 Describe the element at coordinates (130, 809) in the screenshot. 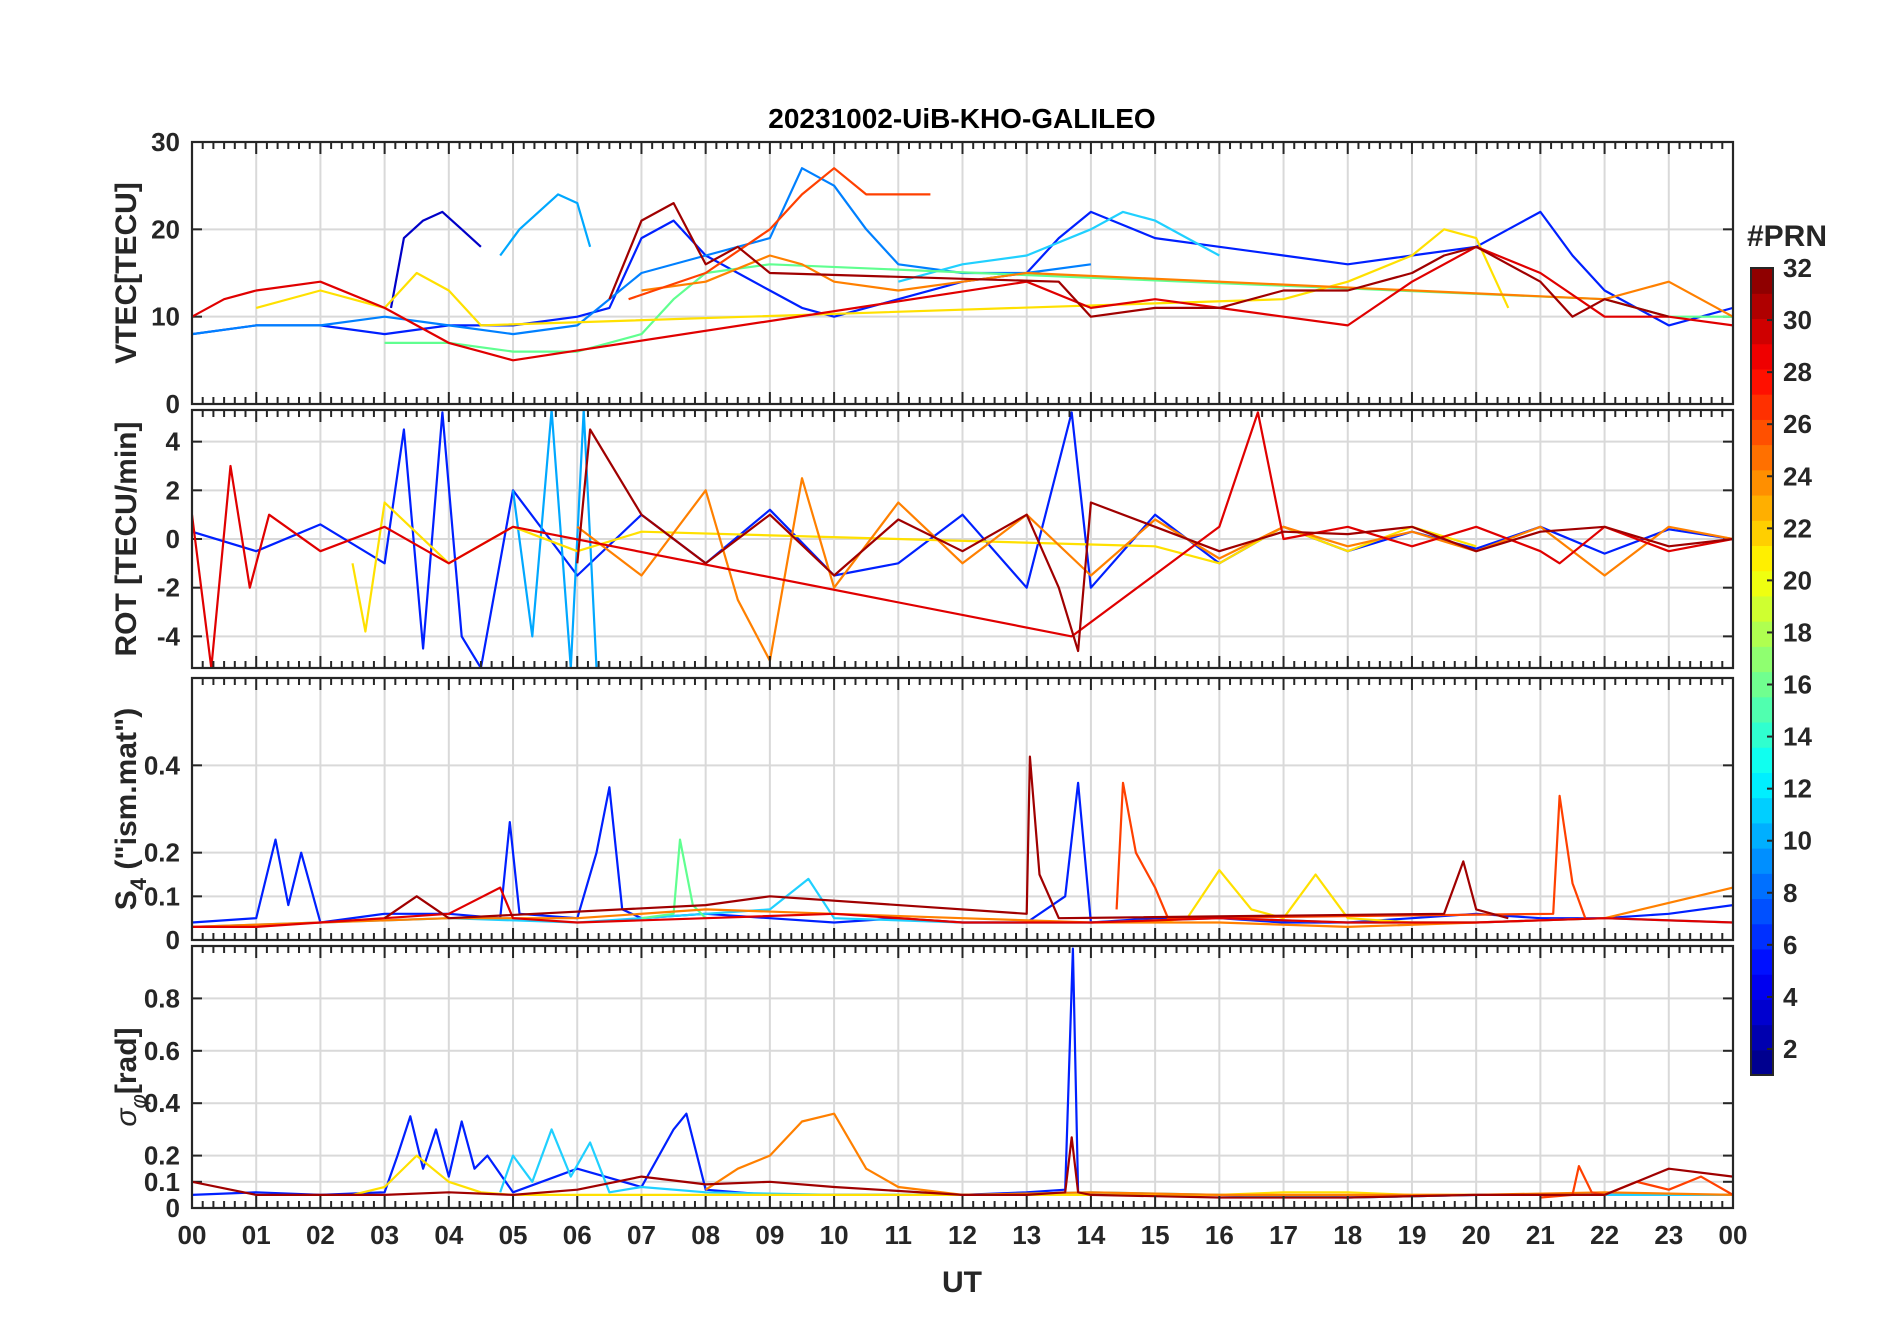

I see `y-axis-label: S4 ("ism.mat")` at that location.